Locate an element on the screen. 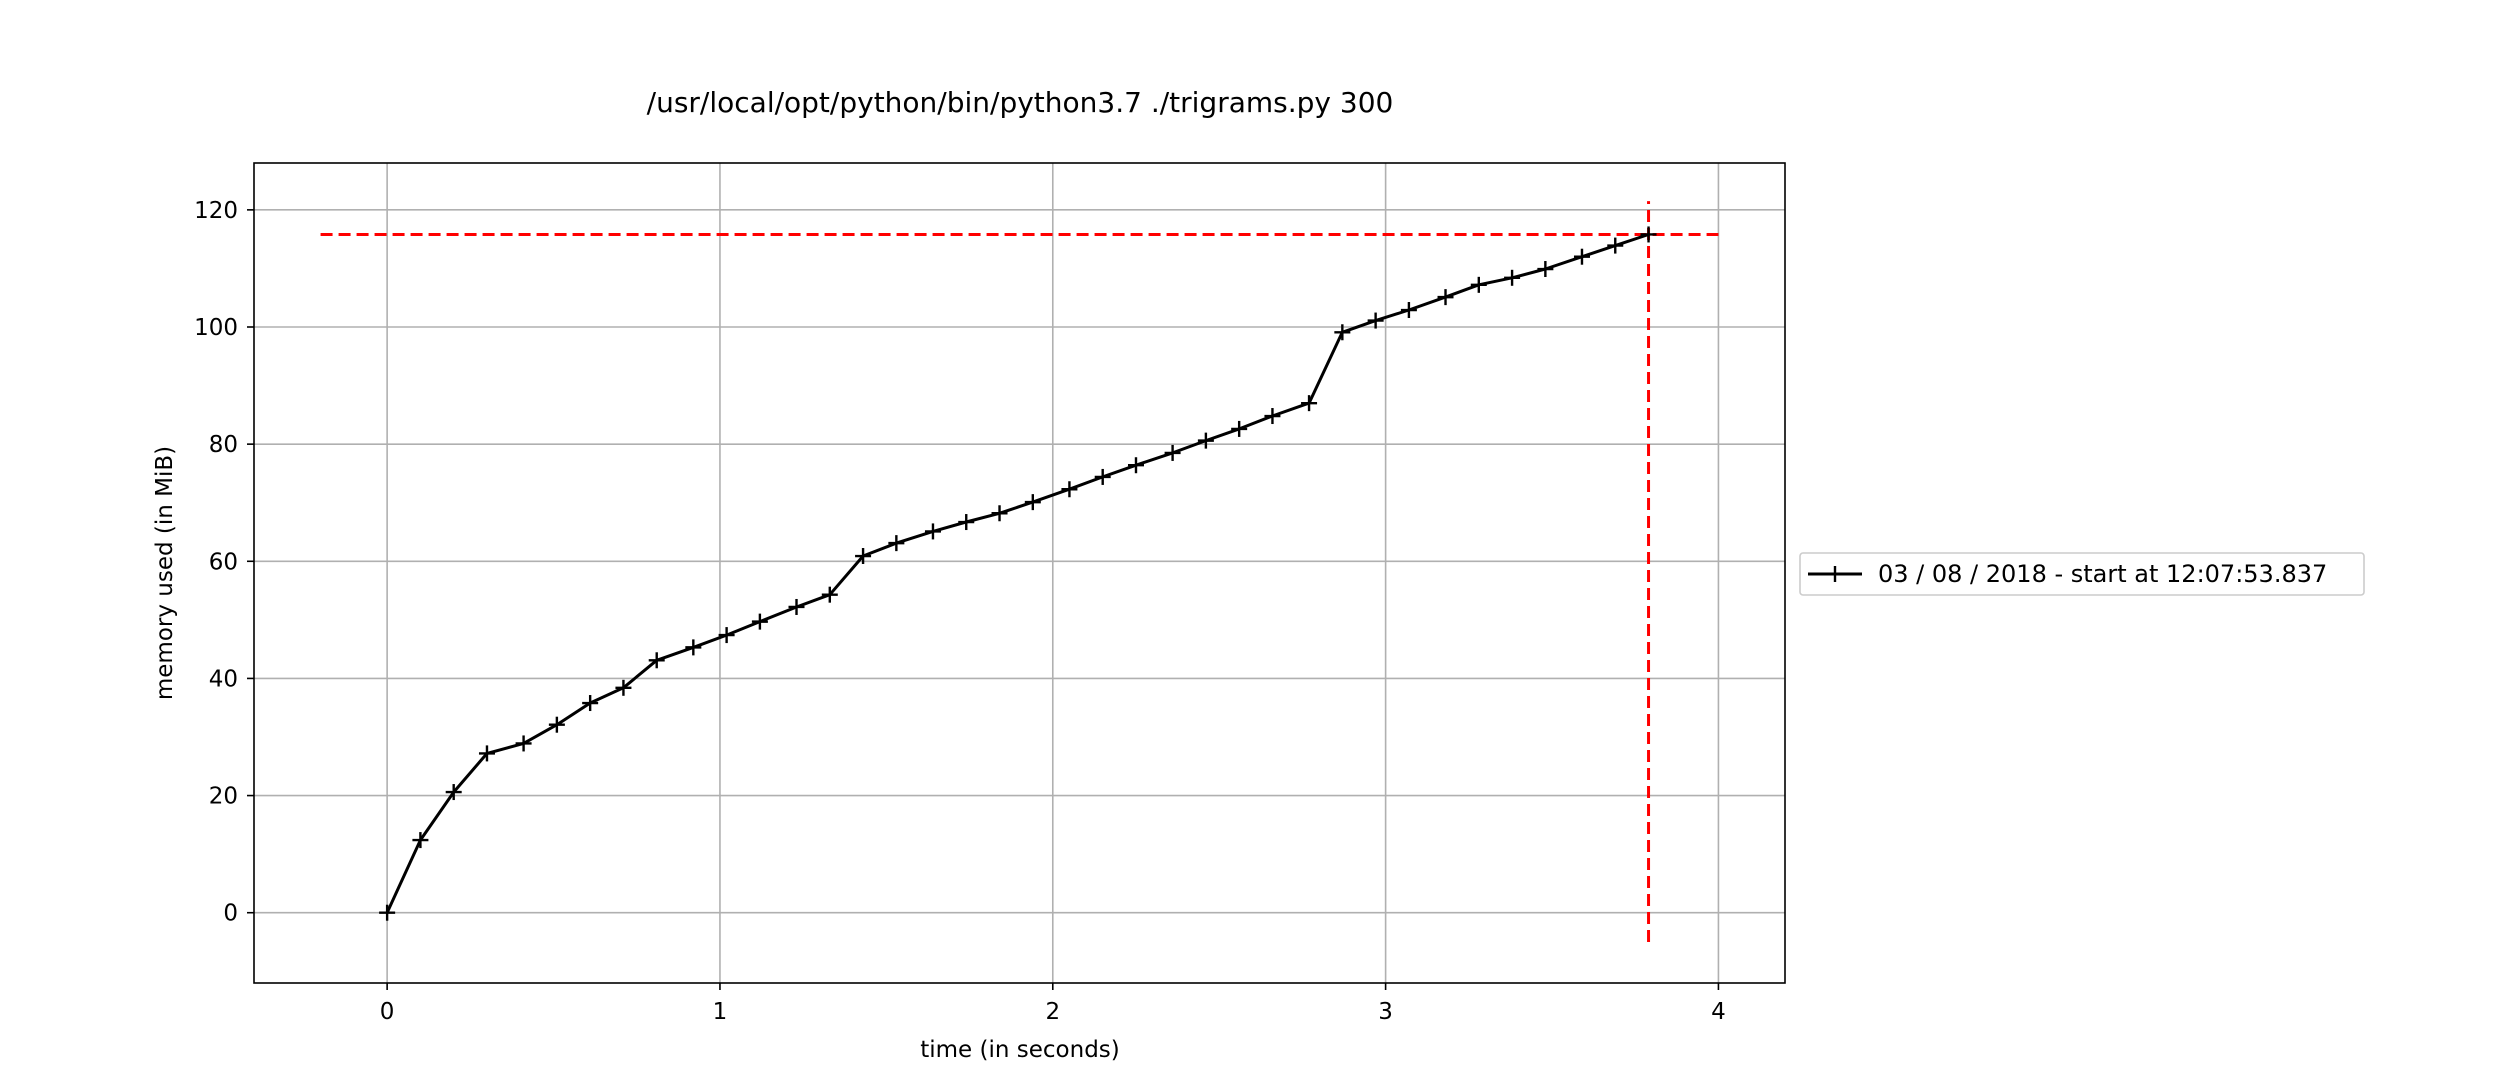 The height and width of the screenshot is (1080, 2520). x-tick-label: 1 is located at coordinates (720, 1012).